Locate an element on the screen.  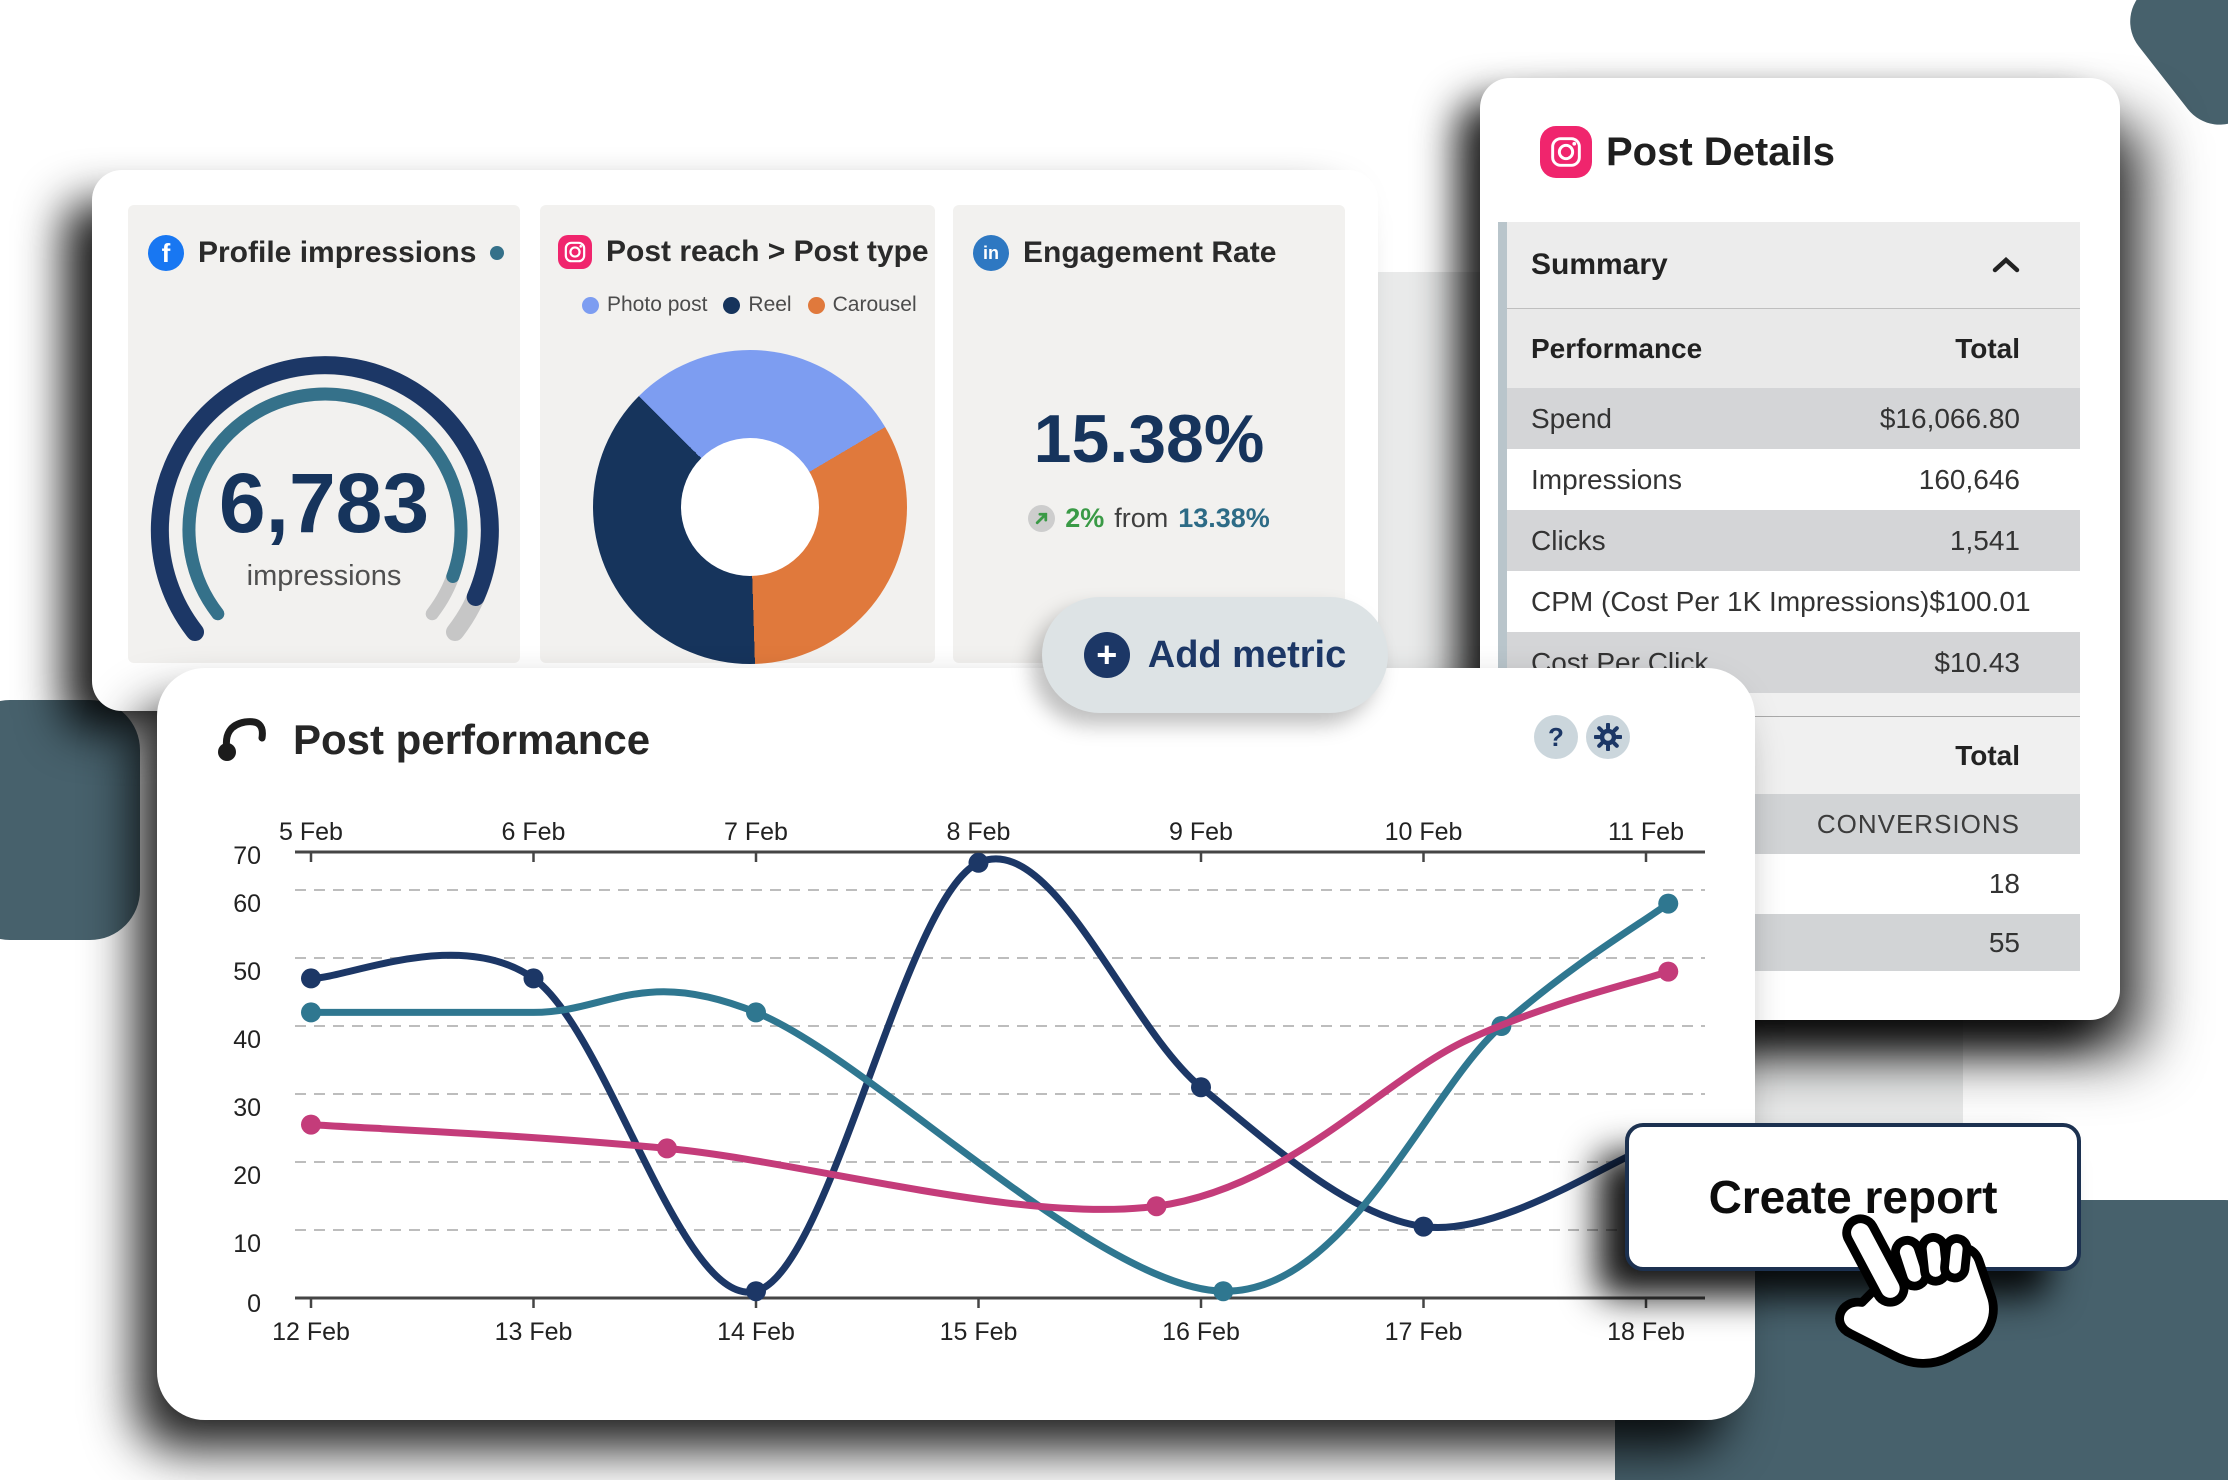
x-axis-top-label: 5 Feb is located at coordinates (311, 832).